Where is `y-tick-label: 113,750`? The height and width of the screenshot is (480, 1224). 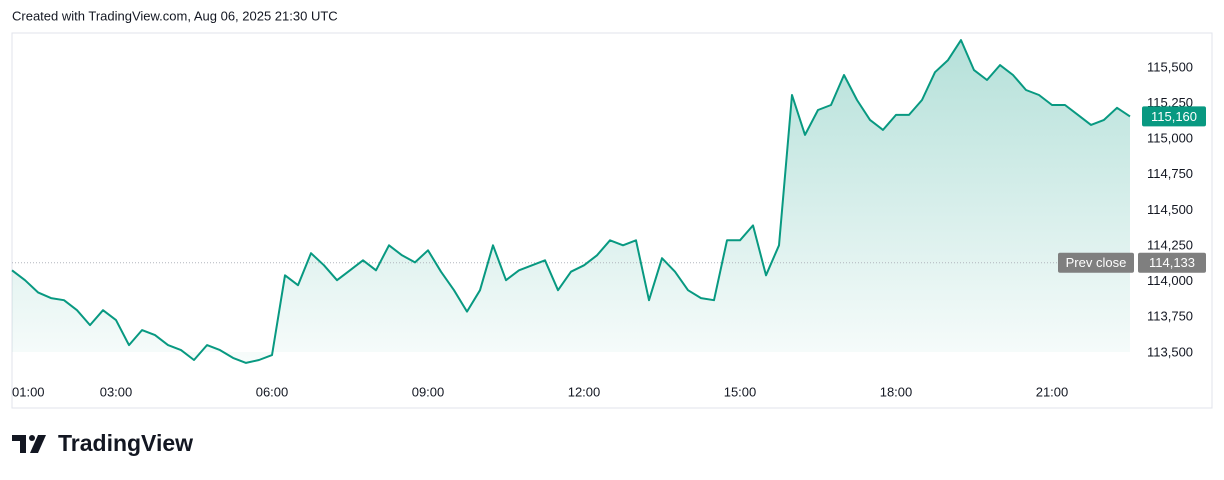
y-tick-label: 113,750 is located at coordinates (1170, 316).